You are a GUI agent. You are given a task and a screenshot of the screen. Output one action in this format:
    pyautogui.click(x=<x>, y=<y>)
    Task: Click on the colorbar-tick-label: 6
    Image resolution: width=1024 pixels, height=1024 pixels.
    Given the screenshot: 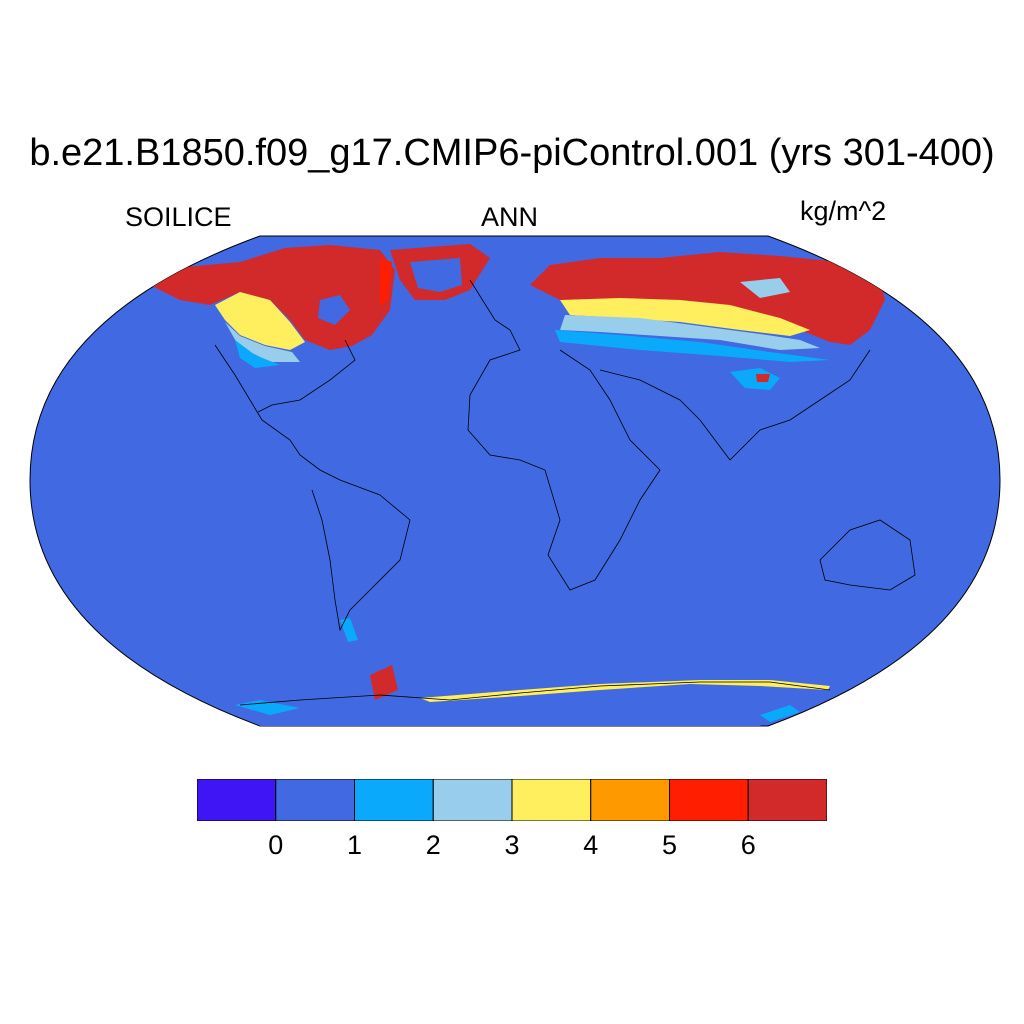 What is the action you would take?
    pyautogui.click(x=748, y=845)
    